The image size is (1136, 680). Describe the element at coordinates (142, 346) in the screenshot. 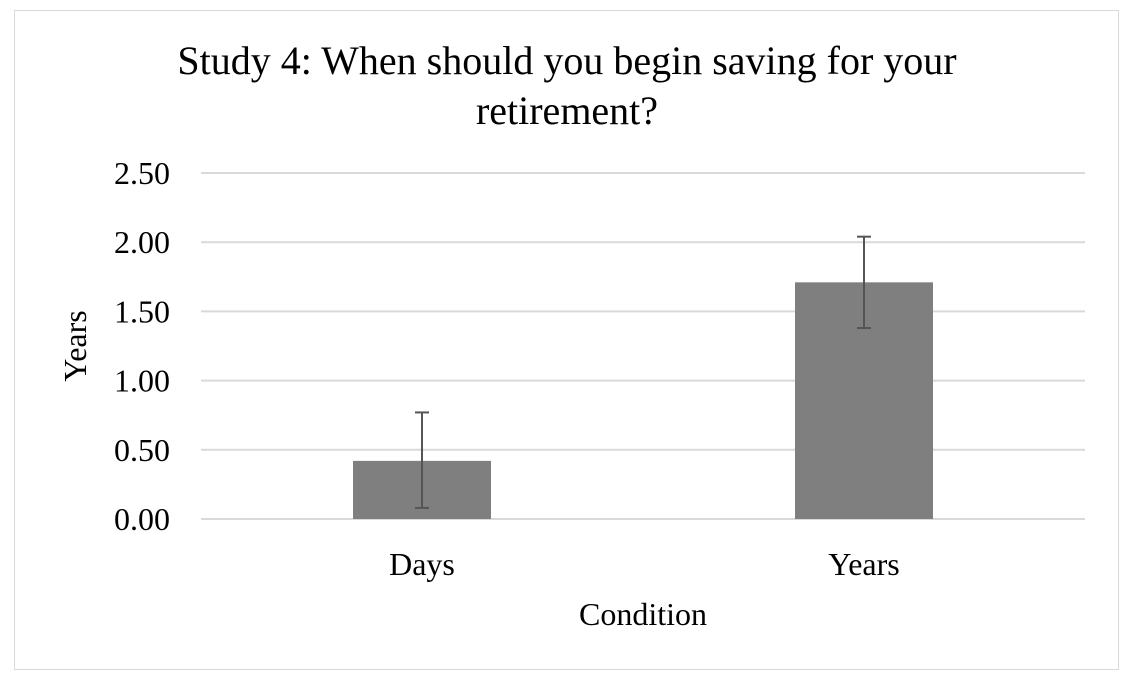

I see `y-axis-ticks: 0.00 0.50 1.00 1.50 2.00 2.50` at that location.